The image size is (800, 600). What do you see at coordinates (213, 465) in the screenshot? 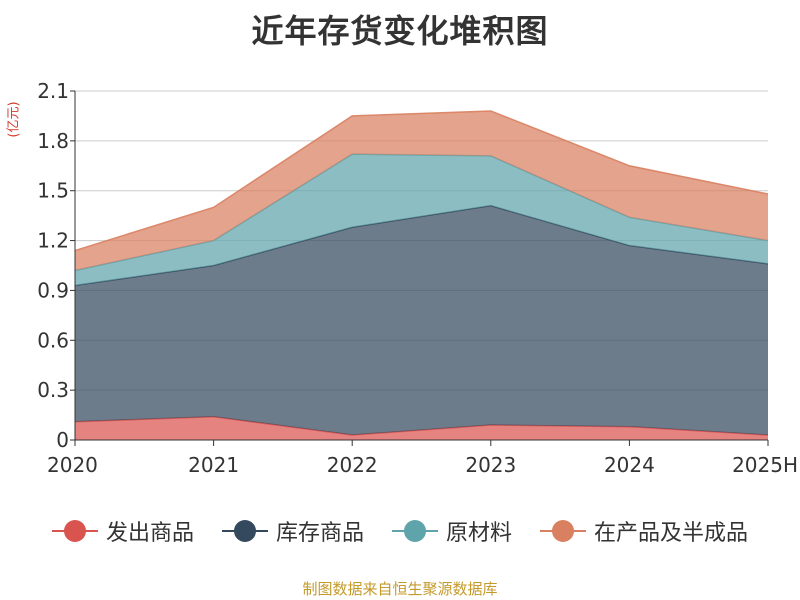
I see `x-tick-label: 2021` at bounding box center [213, 465].